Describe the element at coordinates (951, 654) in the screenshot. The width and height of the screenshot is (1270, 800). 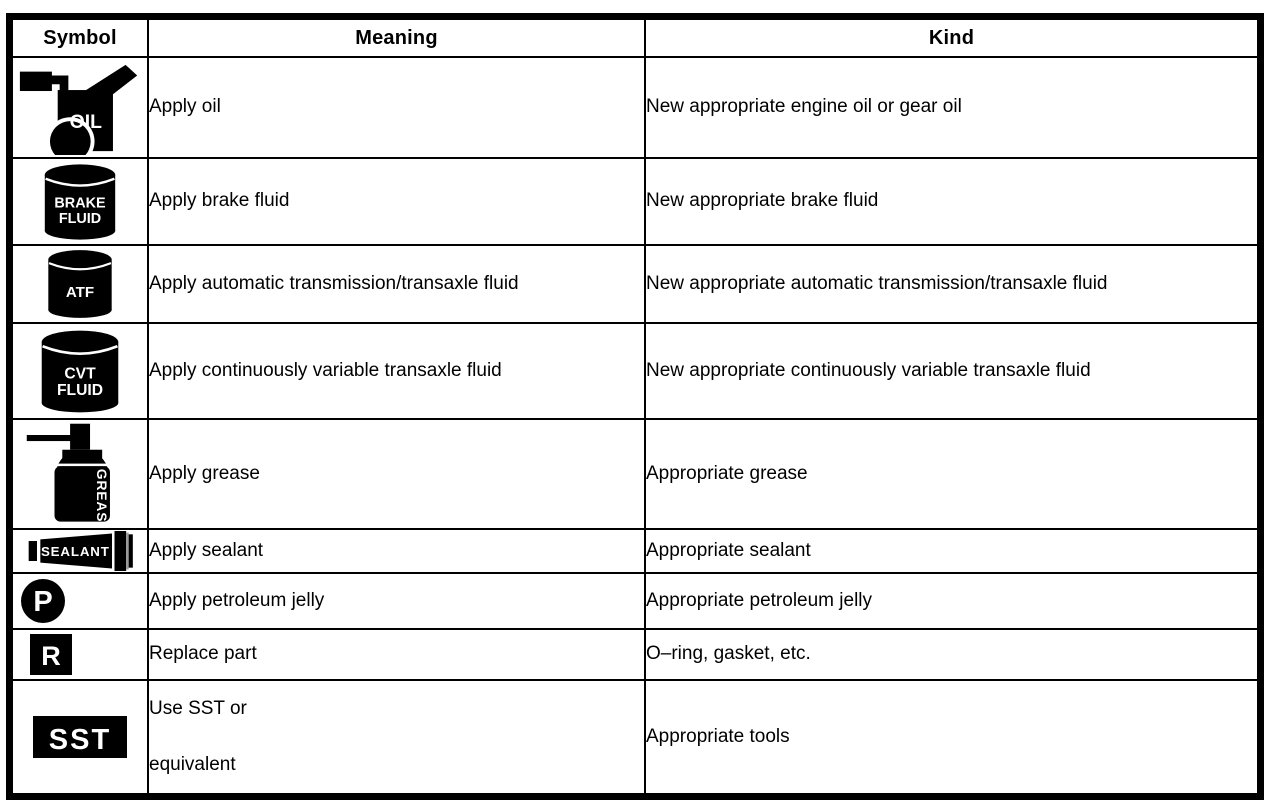
I see `kind-cell: O–ring, gasket, etc.` at that location.